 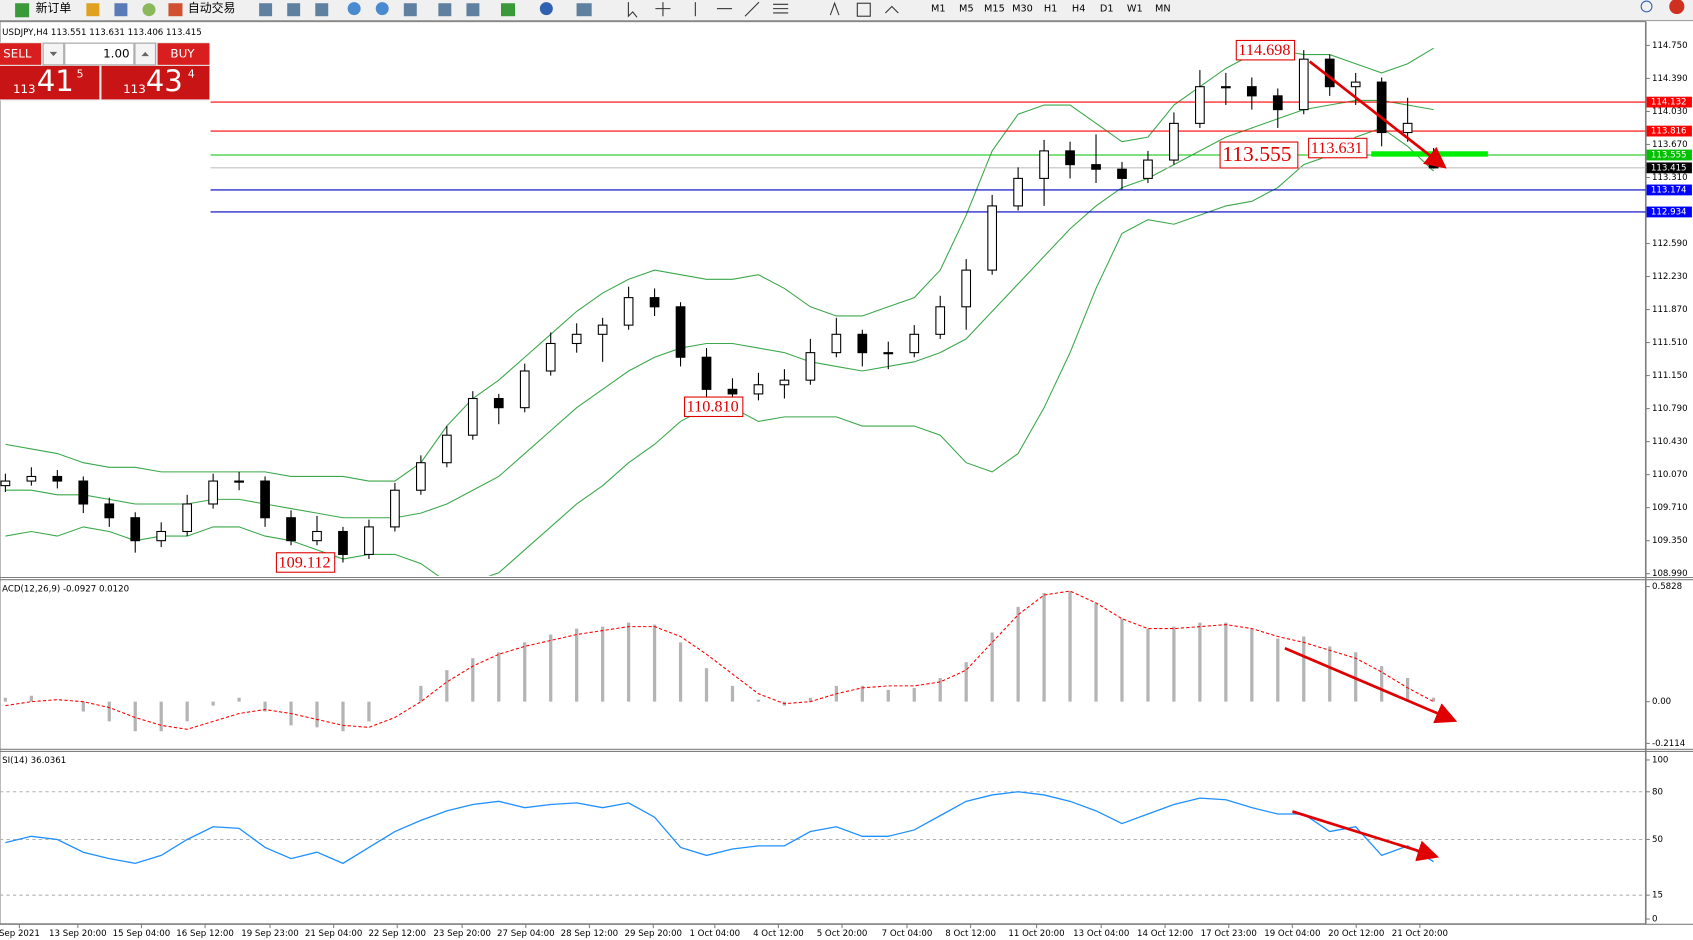 I want to click on bid-fraction: 5, so click(x=80, y=74).